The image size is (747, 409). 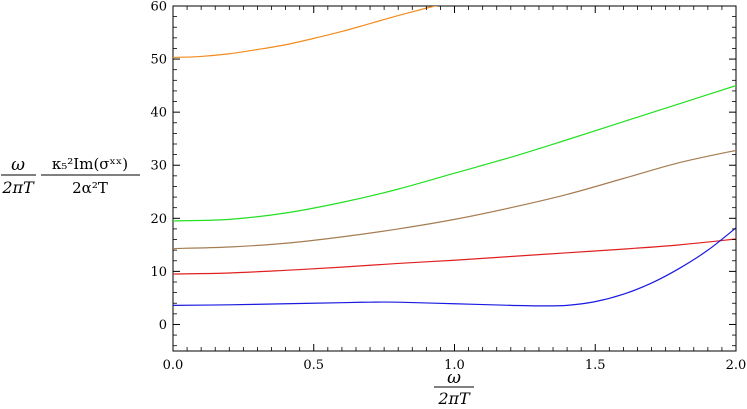 What do you see at coordinates (173, 365) in the screenshot?
I see `x-tick-label: 0.0` at bounding box center [173, 365].